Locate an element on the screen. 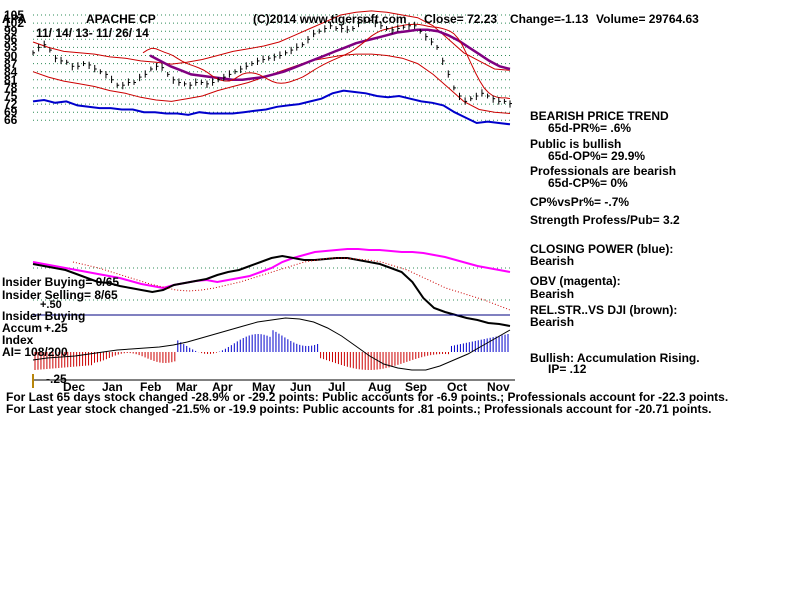 This screenshot has height=600, width=800. x-tick-label: Dec is located at coordinates (74, 387).